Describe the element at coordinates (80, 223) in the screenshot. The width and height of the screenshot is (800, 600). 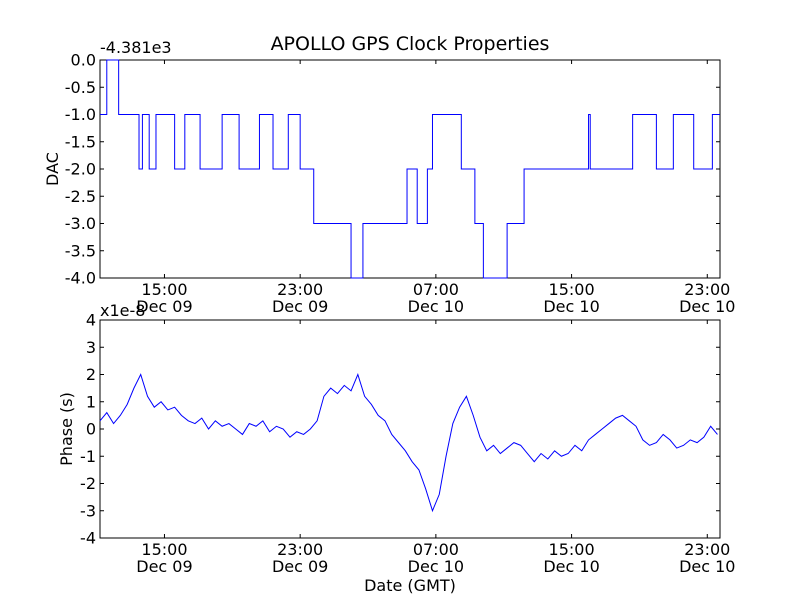
I see `dac-y-tick-label: -3.0` at that location.